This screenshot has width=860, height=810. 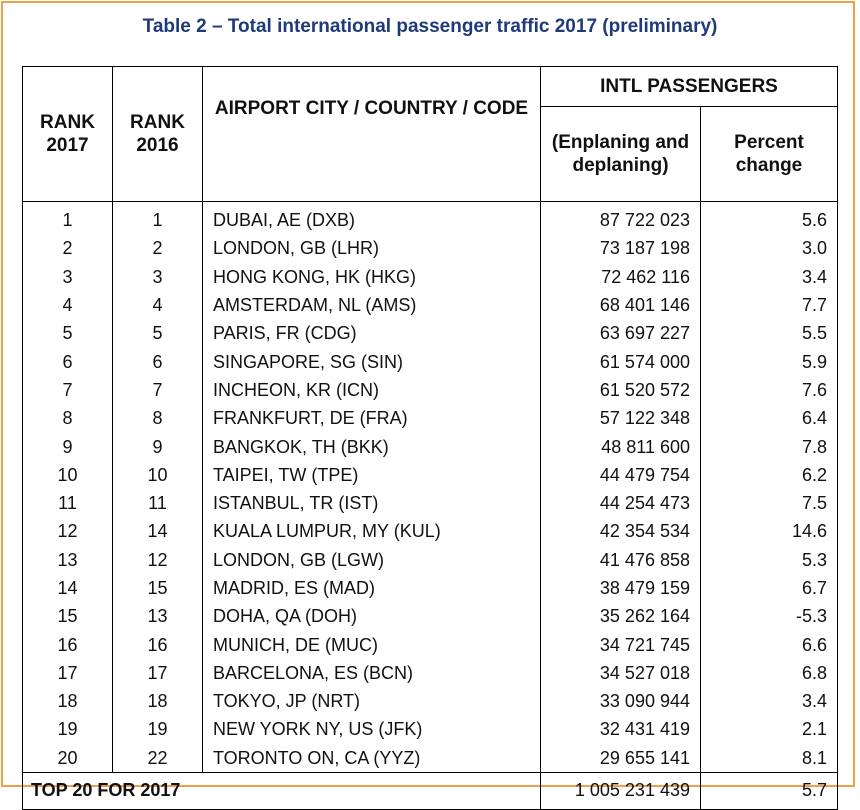 I want to click on cell-passengers: 87 722 023, so click(x=620, y=218).